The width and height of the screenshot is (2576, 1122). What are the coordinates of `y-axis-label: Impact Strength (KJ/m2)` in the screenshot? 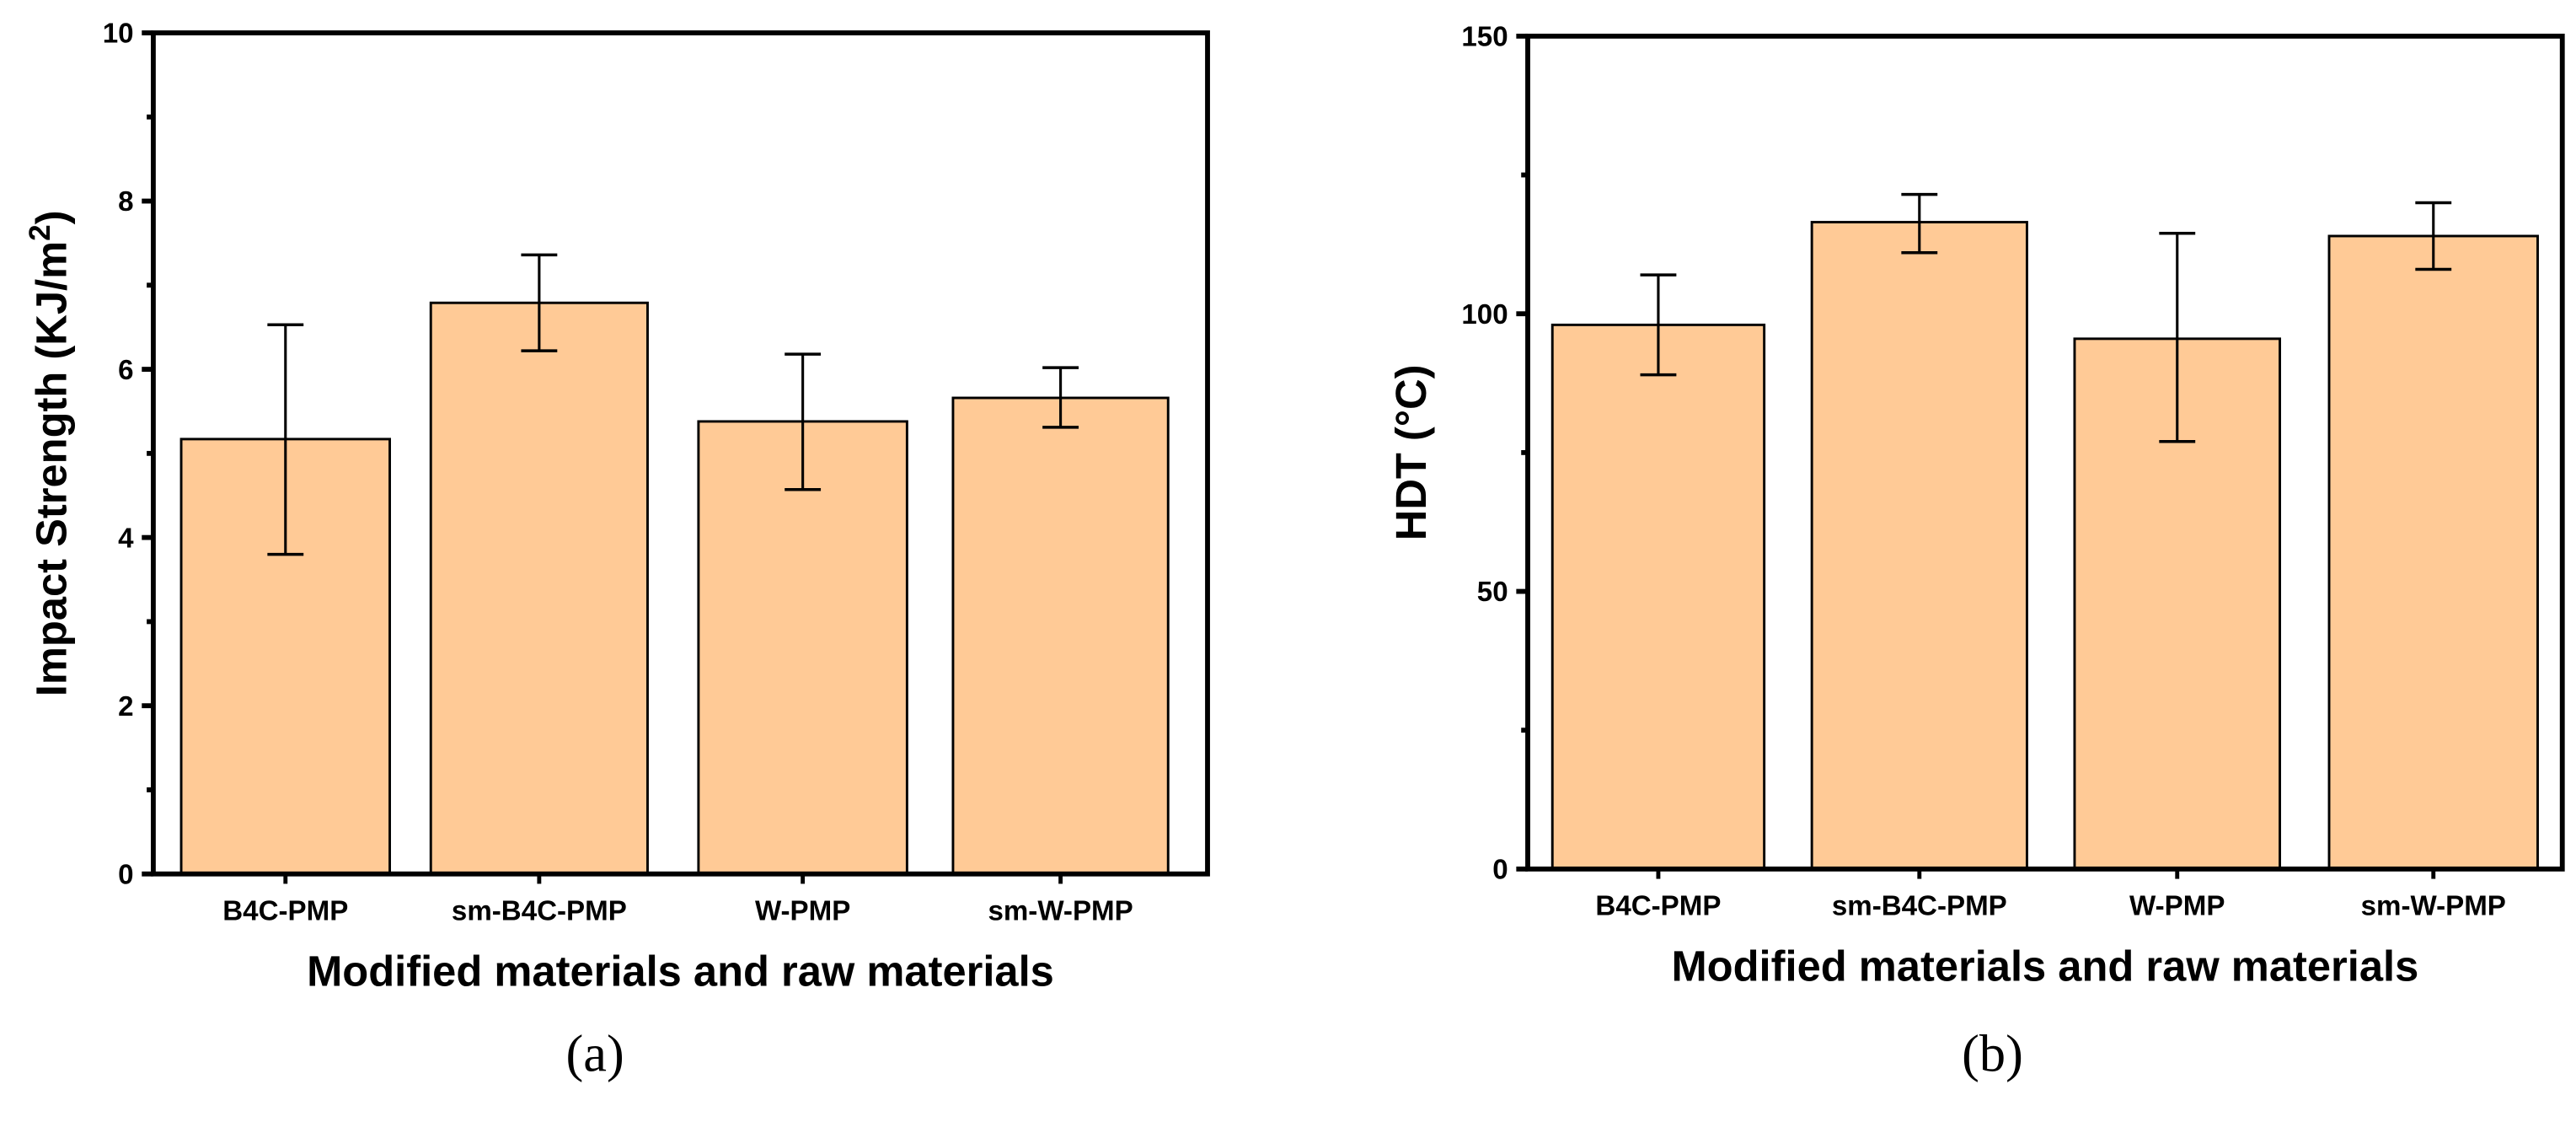 It's located at (49, 453).